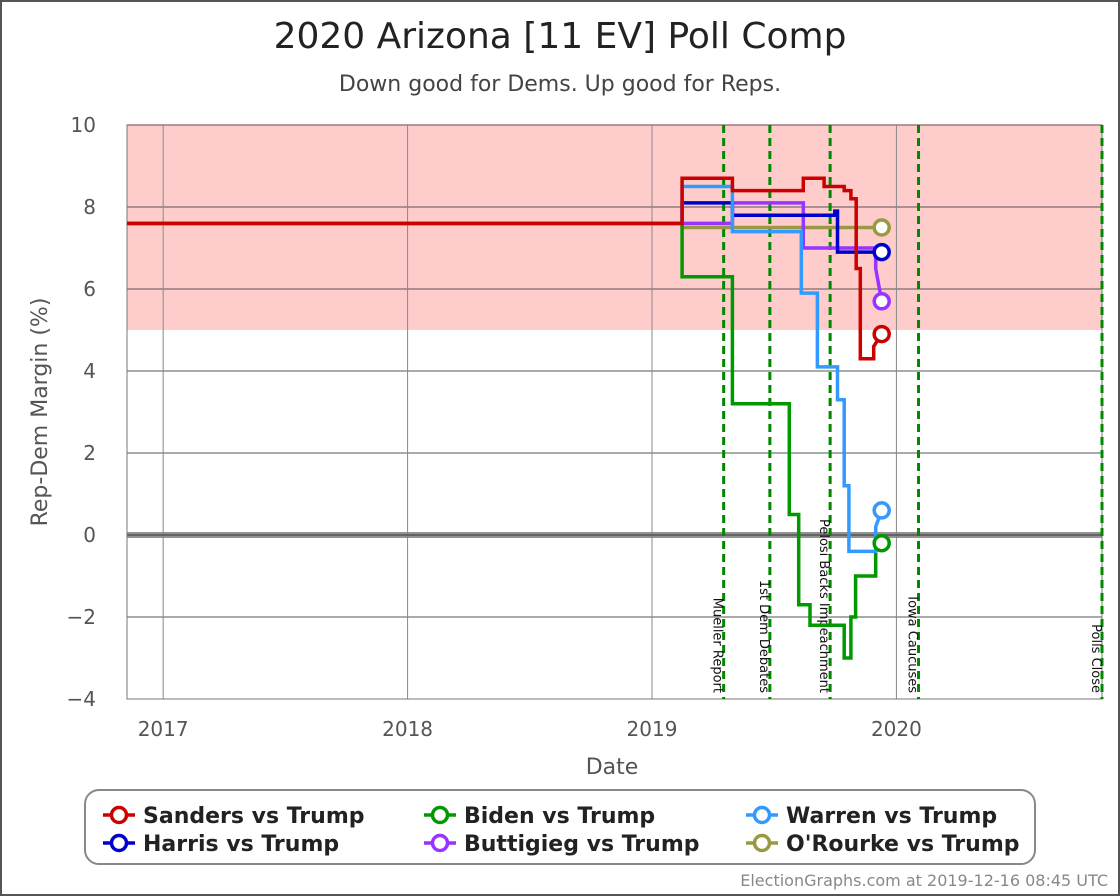  I want to click on legend-entry-label: O'Rourke vs Trump, so click(903, 844).